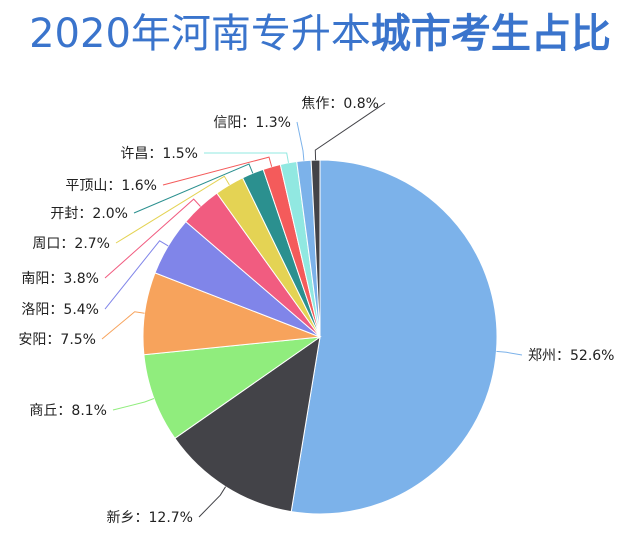  I want to click on connector-新乡, so click(212, 502).